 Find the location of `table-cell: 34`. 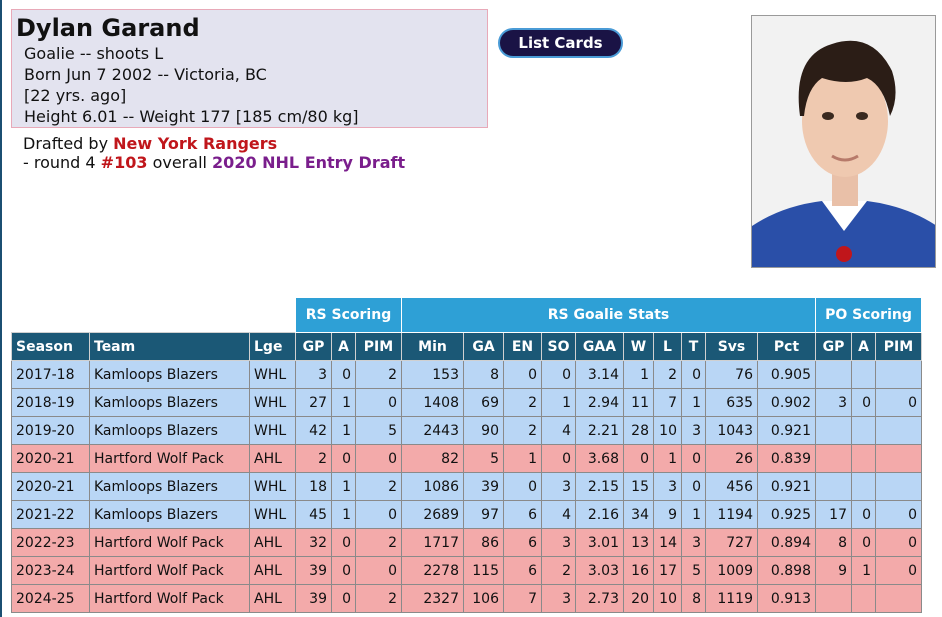

table-cell: 34 is located at coordinates (638, 514).